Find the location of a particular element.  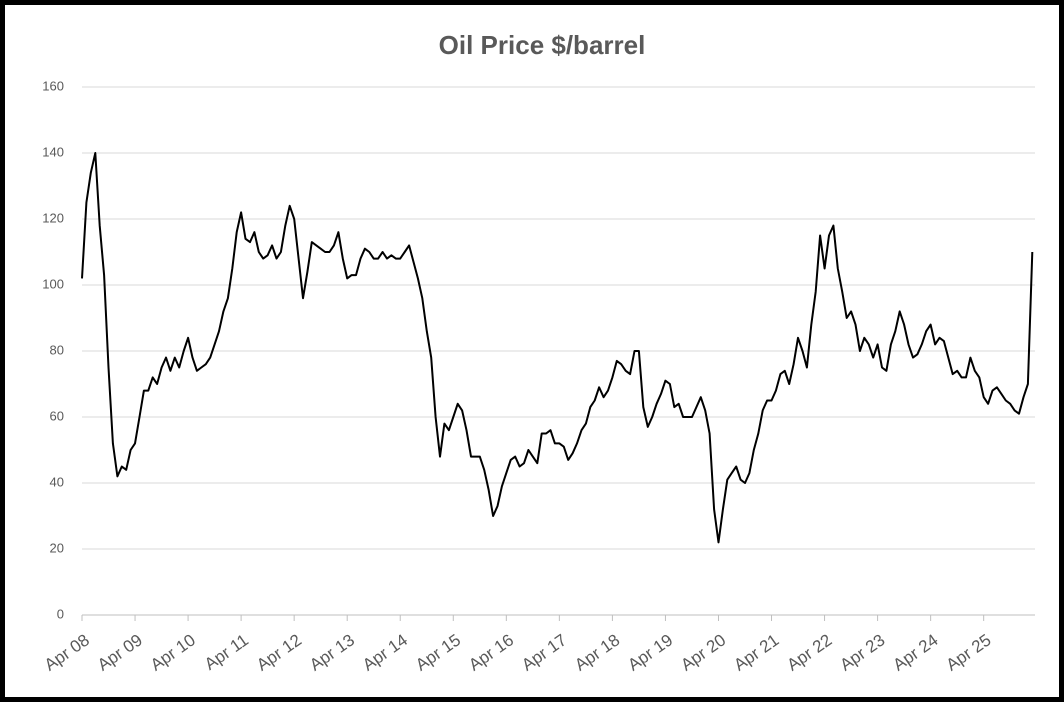

y-tick-label: 60 is located at coordinates (57, 415).